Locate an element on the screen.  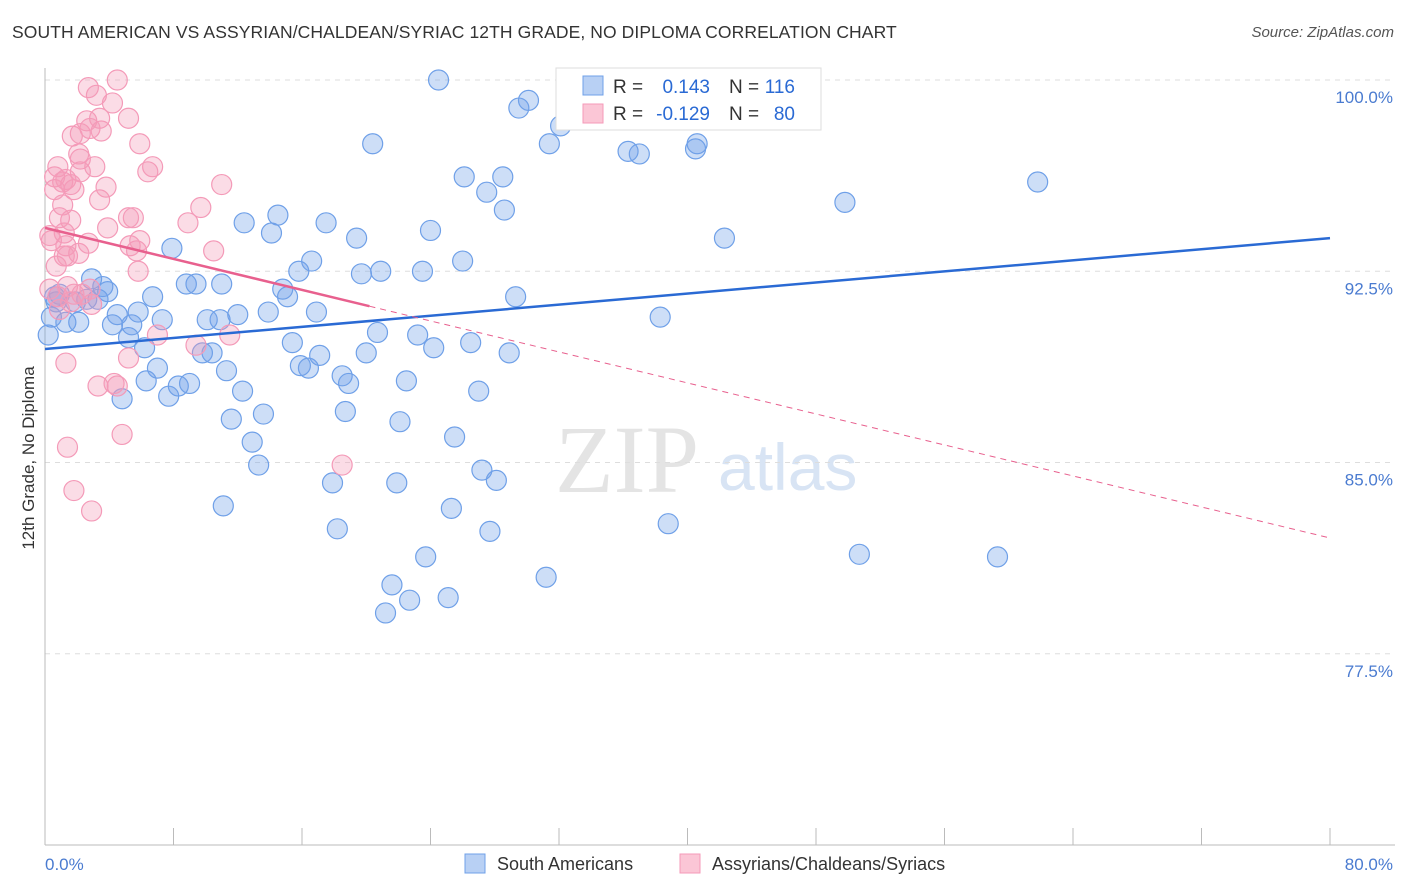
legend-swatch-assyrians is located at coordinates (690, 863).